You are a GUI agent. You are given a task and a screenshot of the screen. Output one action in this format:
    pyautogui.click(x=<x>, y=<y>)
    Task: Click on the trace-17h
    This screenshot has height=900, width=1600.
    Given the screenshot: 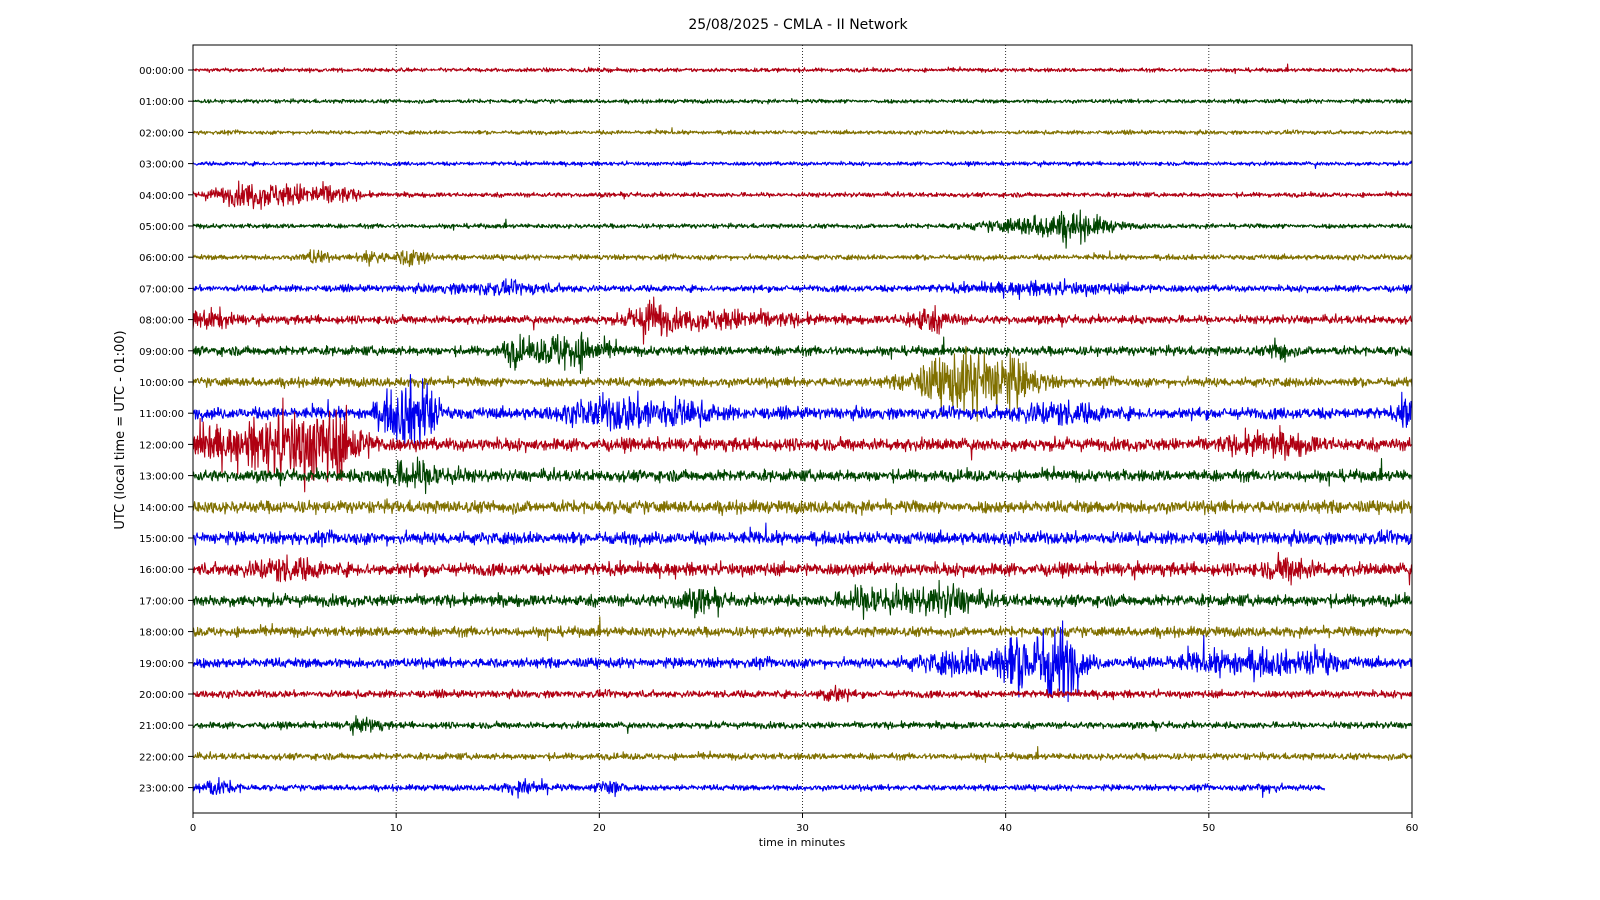 What is the action you would take?
    pyautogui.click(x=802, y=599)
    